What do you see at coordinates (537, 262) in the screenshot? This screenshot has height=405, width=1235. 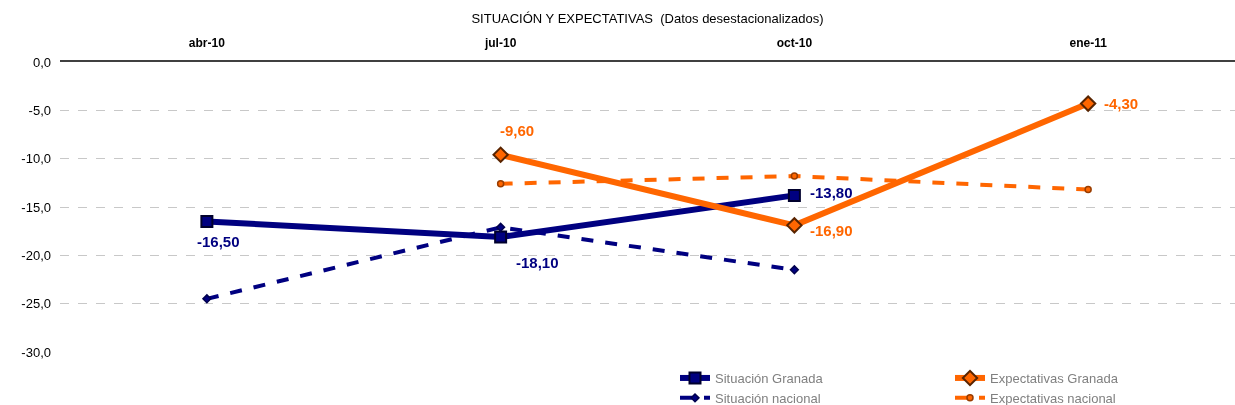 I see `data-label: -18,10` at bounding box center [537, 262].